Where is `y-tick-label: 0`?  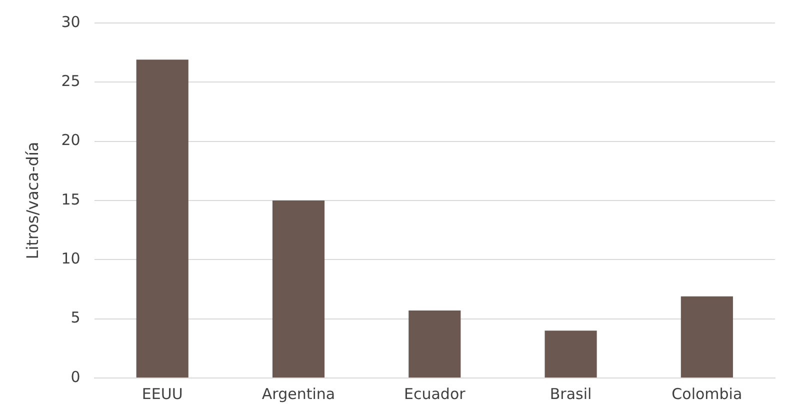 y-tick-label: 0 is located at coordinates (75, 377).